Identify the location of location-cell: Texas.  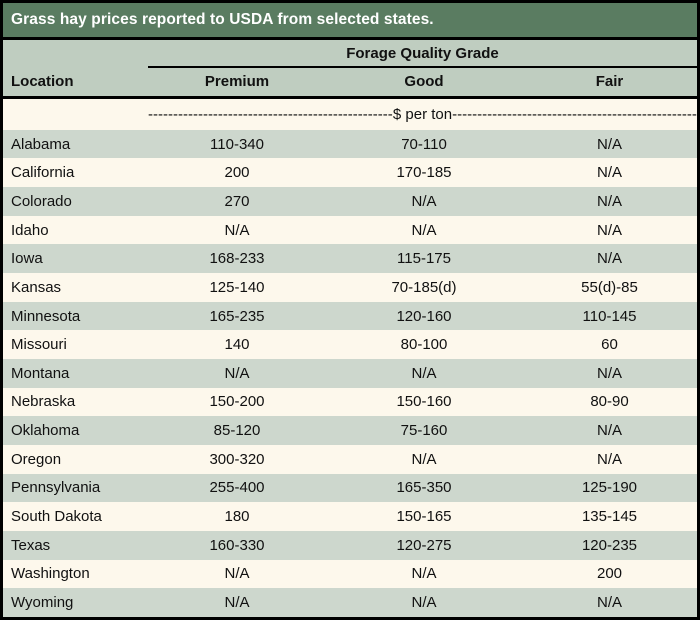
(31, 545).